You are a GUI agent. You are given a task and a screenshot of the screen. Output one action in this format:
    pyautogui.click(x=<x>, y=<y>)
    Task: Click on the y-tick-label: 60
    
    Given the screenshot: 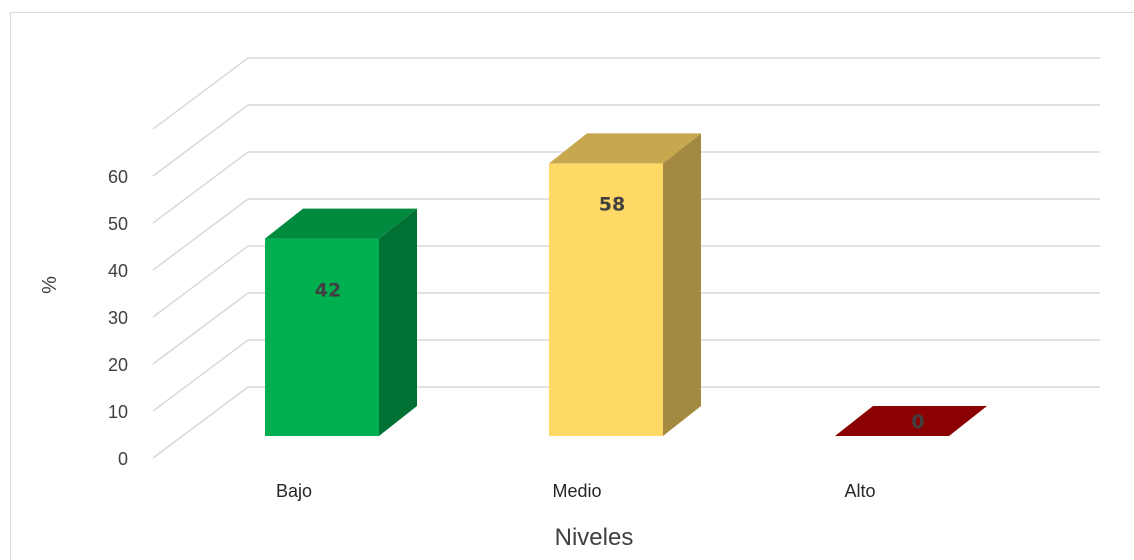 What is the action you would take?
    pyautogui.click(x=118, y=177)
    